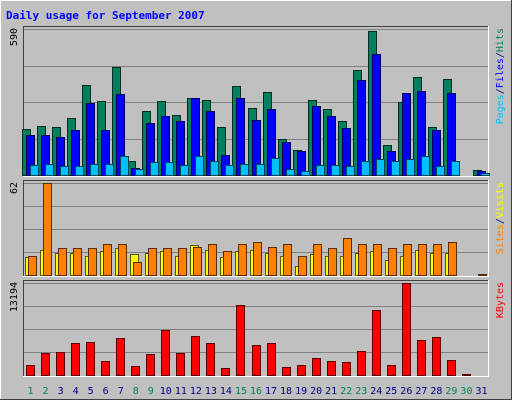  Describe the element at coordinates (500, 40) in the screenshot. I see `legend-hits: Hits` at that location.